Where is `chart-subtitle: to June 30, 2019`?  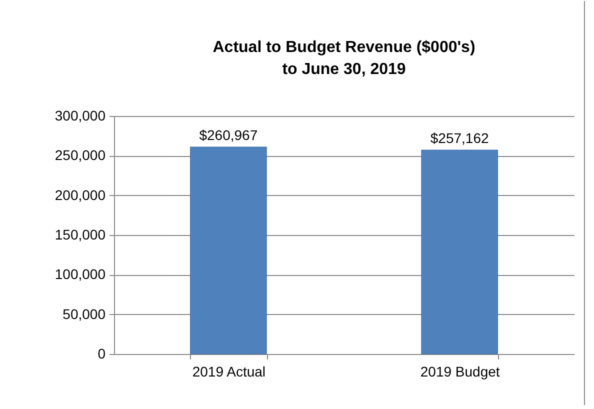
chart-subtitle: to June 30, 2019 is located at coordinates (344, 69).